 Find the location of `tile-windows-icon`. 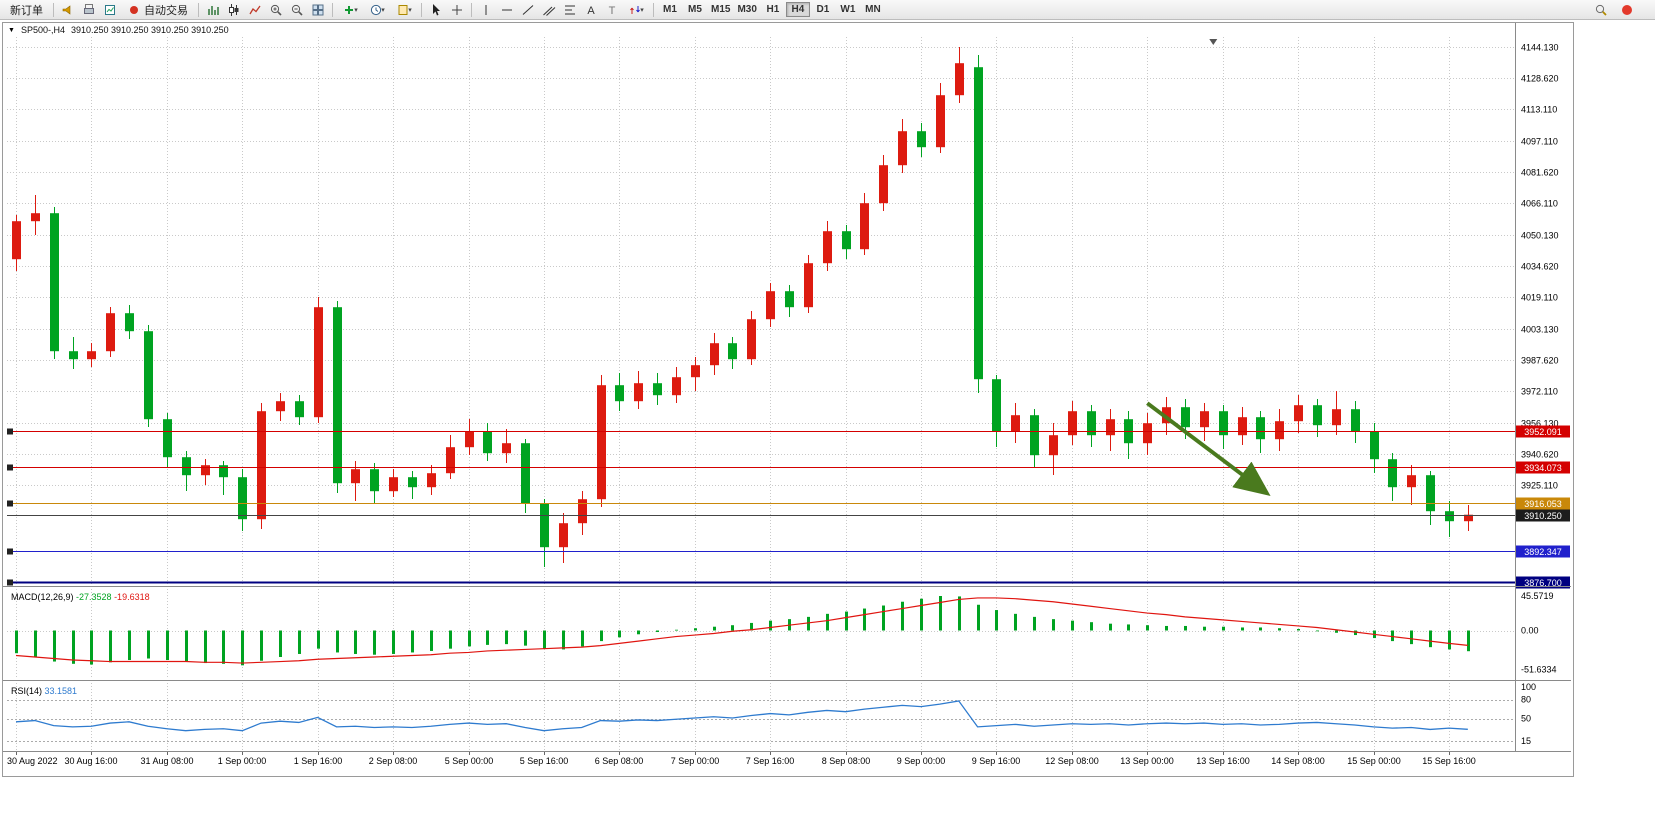

tile-windows-icon is located at coordinates (318, 10).